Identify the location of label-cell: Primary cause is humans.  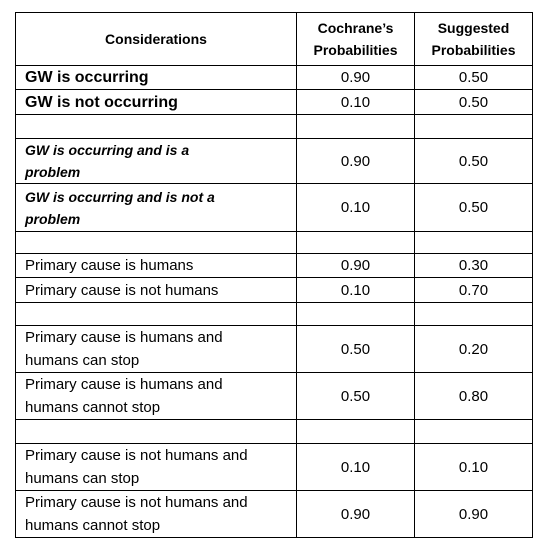
(156, 265).